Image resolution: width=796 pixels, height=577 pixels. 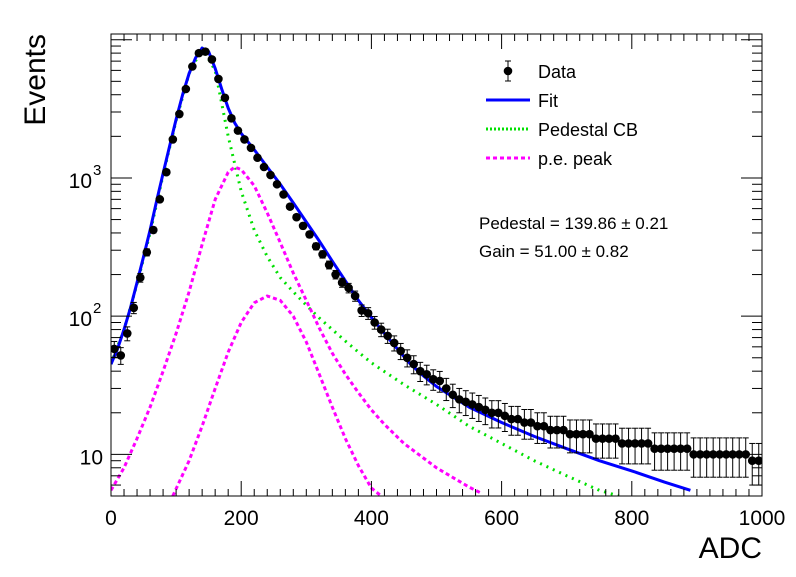 I want to click on y-tick-label: 10, so click(x=91, y=457).